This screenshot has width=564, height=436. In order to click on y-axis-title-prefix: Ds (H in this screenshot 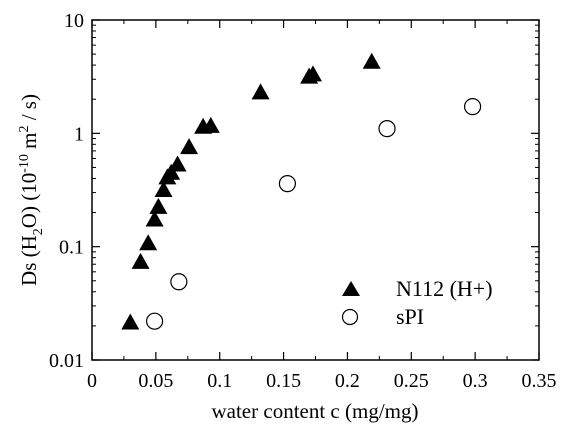, I will do `click(29, 260)`.